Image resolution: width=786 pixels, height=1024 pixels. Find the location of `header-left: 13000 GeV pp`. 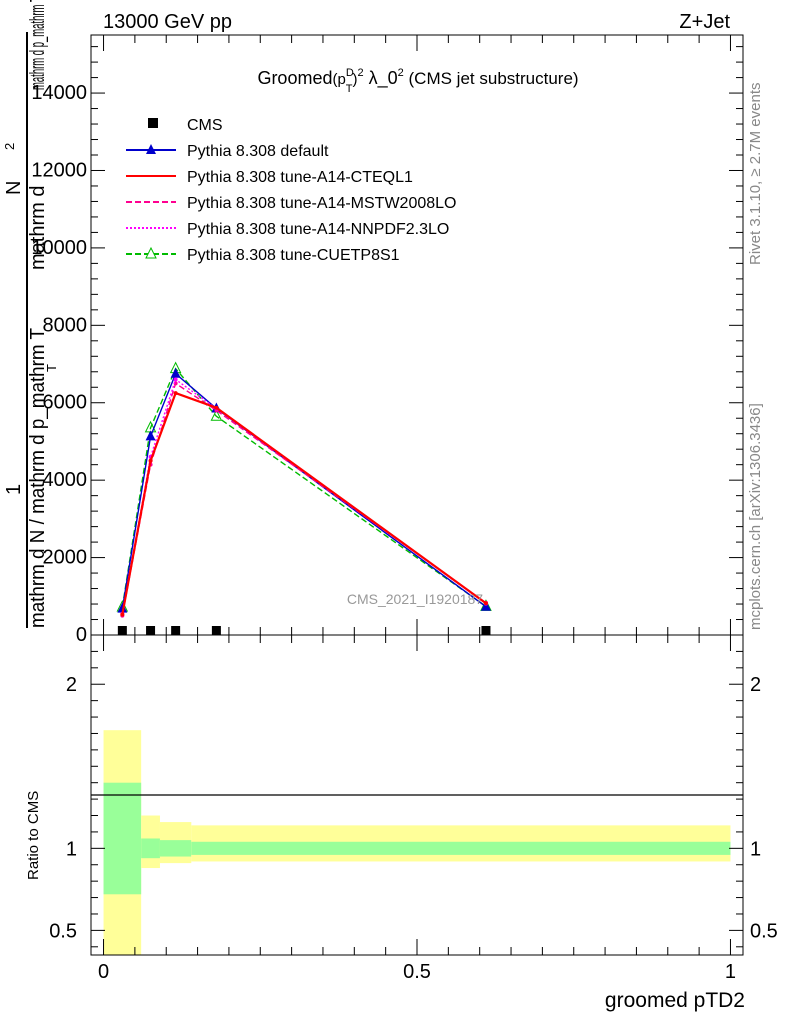

header-left: 13000 GeV pp is located at coordinates (167, 22).